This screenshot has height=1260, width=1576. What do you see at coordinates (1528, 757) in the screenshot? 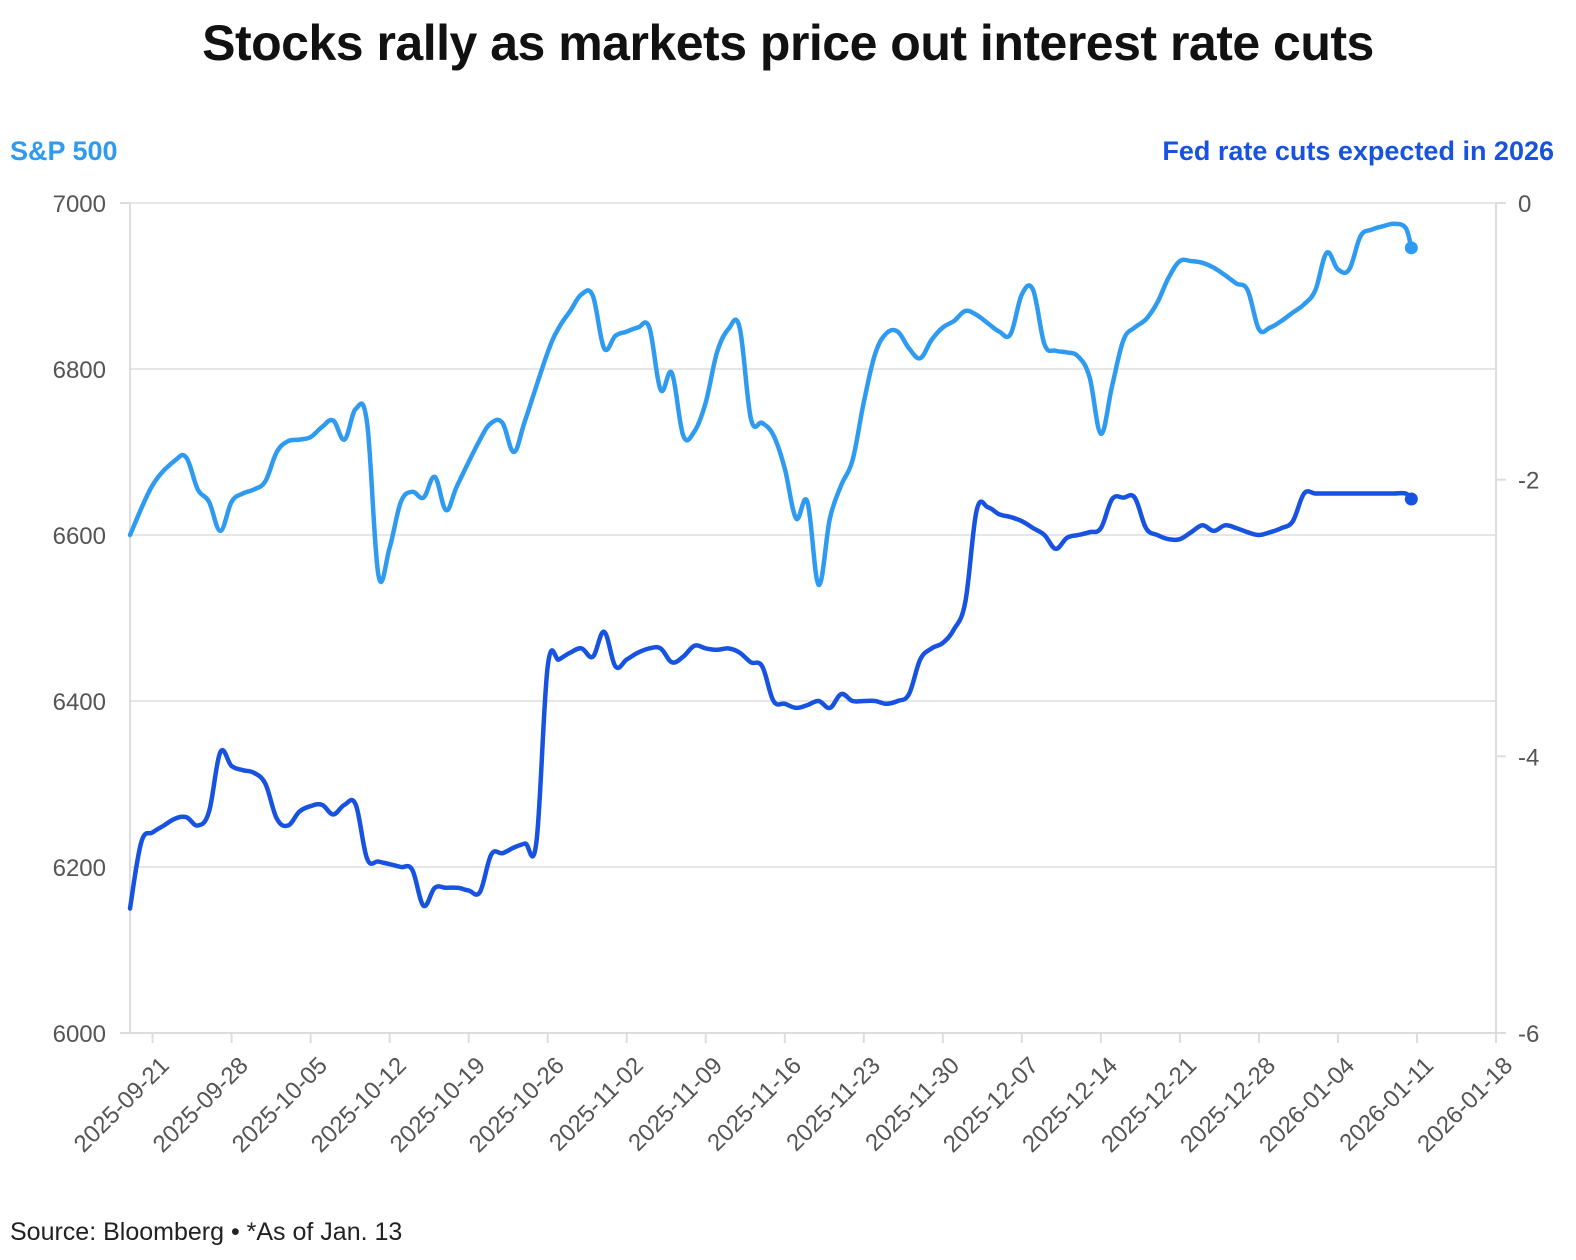
I see `right-tick-label: -4` at bounding box center [1528, 757].